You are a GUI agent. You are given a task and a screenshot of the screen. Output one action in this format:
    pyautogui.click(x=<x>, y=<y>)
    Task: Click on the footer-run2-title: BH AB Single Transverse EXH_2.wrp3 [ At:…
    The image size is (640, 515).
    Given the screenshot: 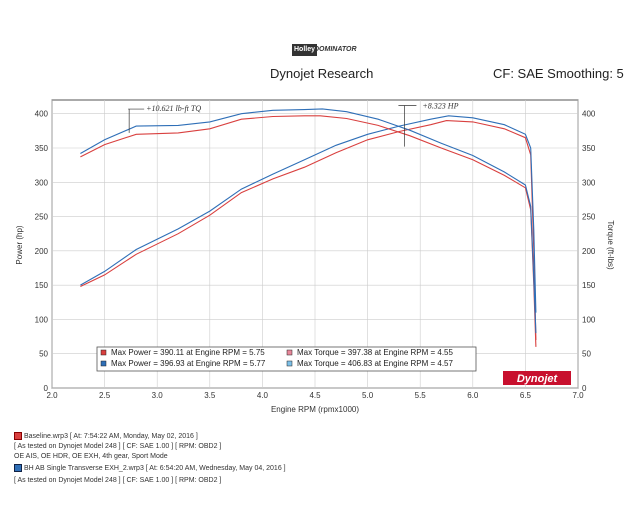 What is the action you would take?
    pyautogui.click(x=150, y=468)
    